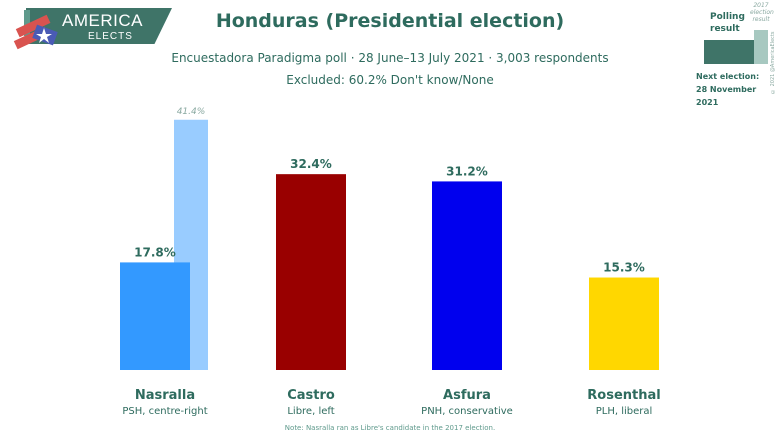 The height and width of the screenshot is (436, 780). What do you see at coordinates (623, 395) in the screenshot?
I see `category-label-rosenthal: Rosenthal` at bounding box center [623, 395].